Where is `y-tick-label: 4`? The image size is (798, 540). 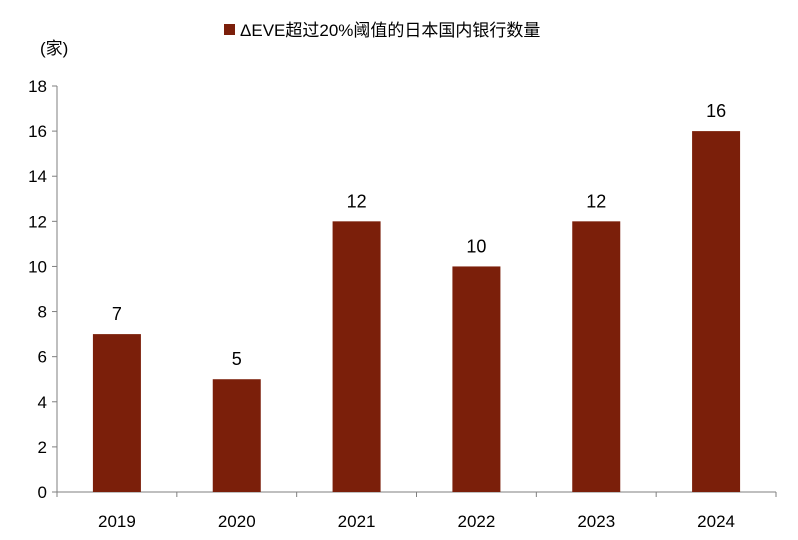
y-tick-label: 4 is located at coordinates (42, 402).